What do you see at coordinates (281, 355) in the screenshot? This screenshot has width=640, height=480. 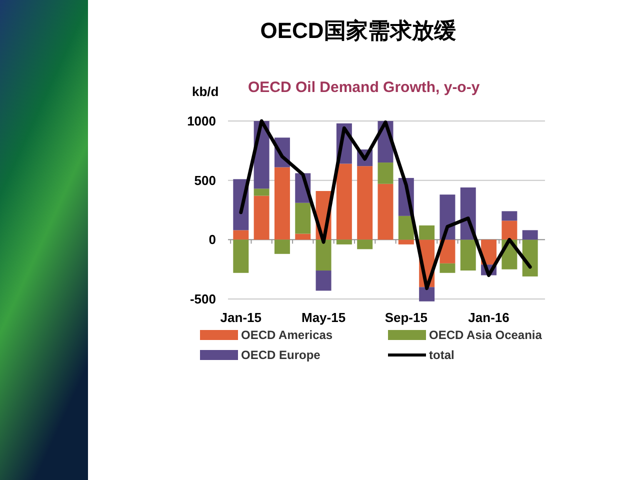 I see `legend-label: OECD Europe` at bounding box center [281, 355].